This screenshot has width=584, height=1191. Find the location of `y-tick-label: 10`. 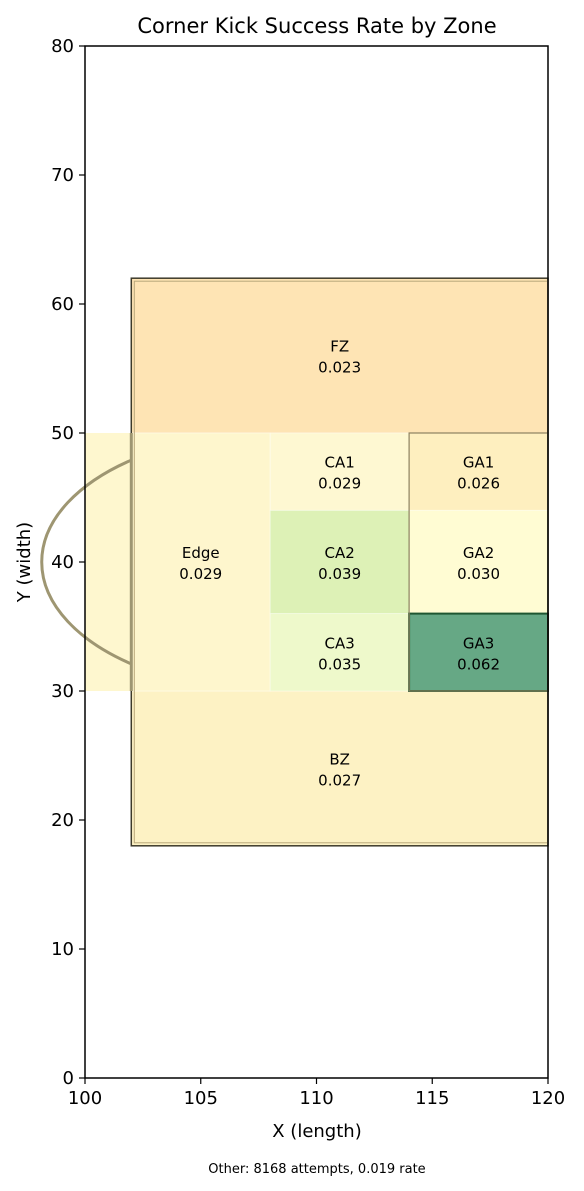

y-tick-label: 10 is located at coordinates (62, 949).